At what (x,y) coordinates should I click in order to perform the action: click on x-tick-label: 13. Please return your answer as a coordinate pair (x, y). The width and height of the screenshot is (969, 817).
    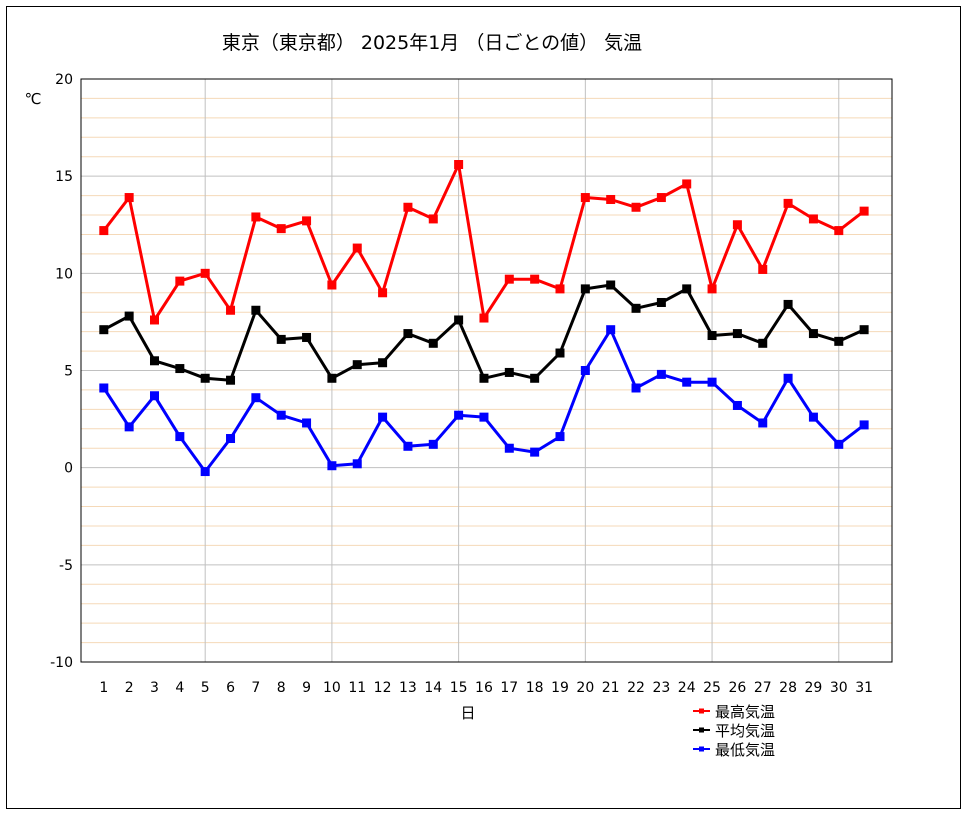
    Looking at the image, I should click on (408, 688).